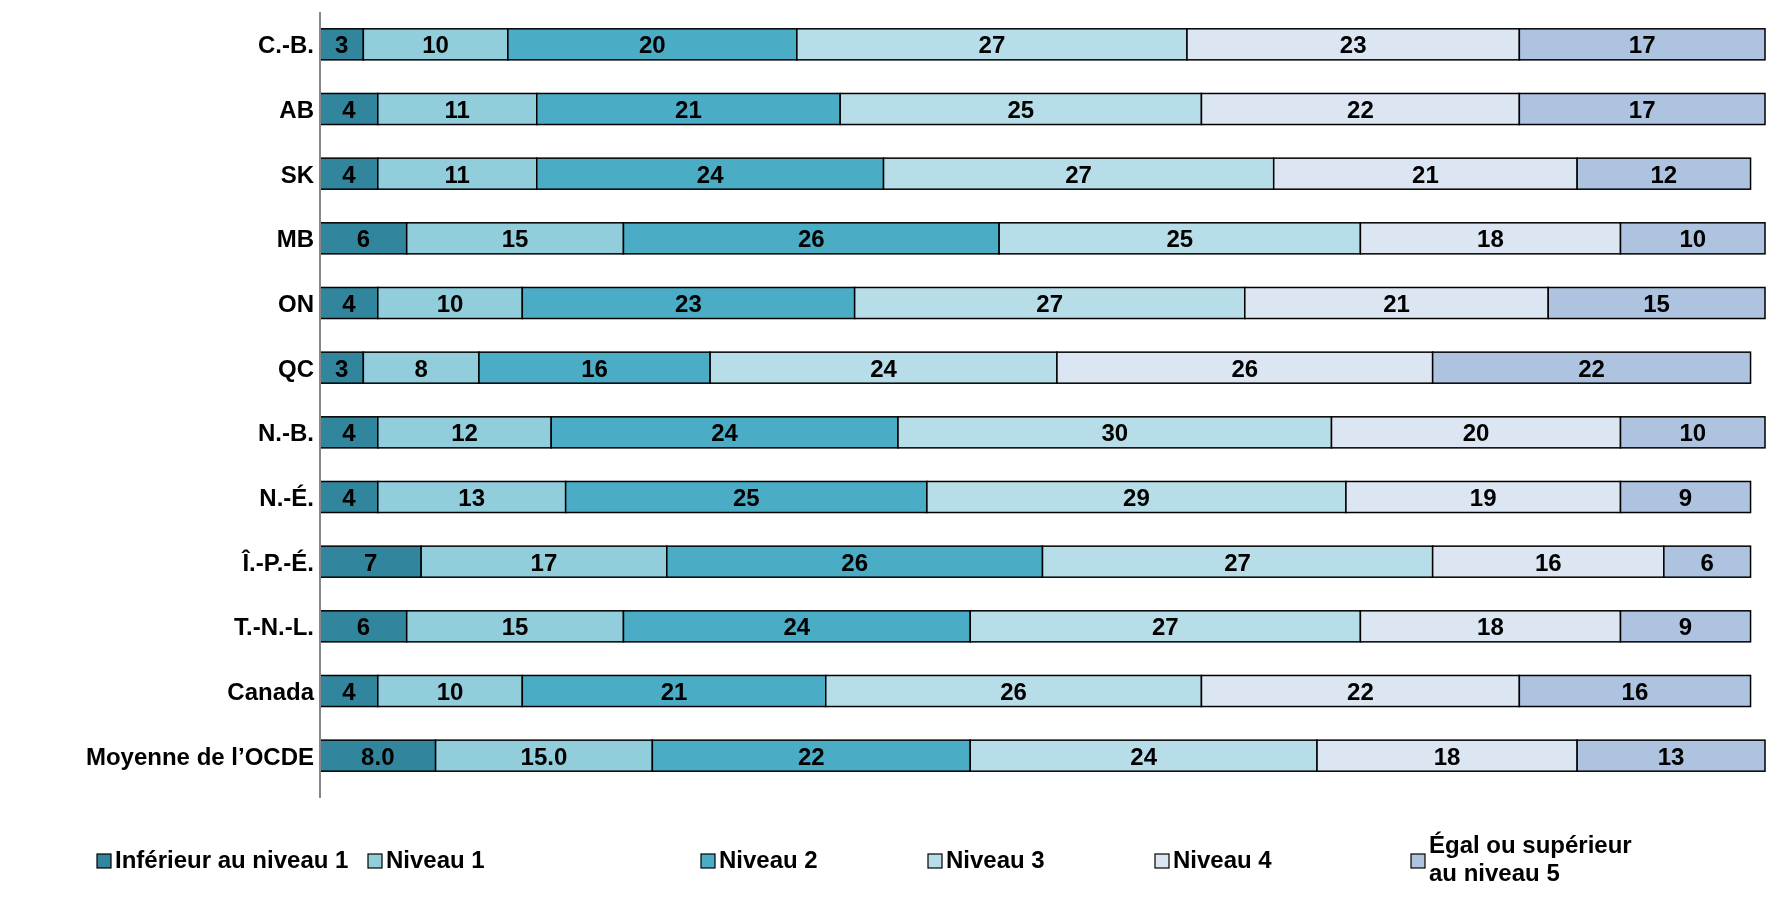  Describe the element at coordinates (286, 45) in the screenshot. I see `y-tick-label: C.-B.` at that location.